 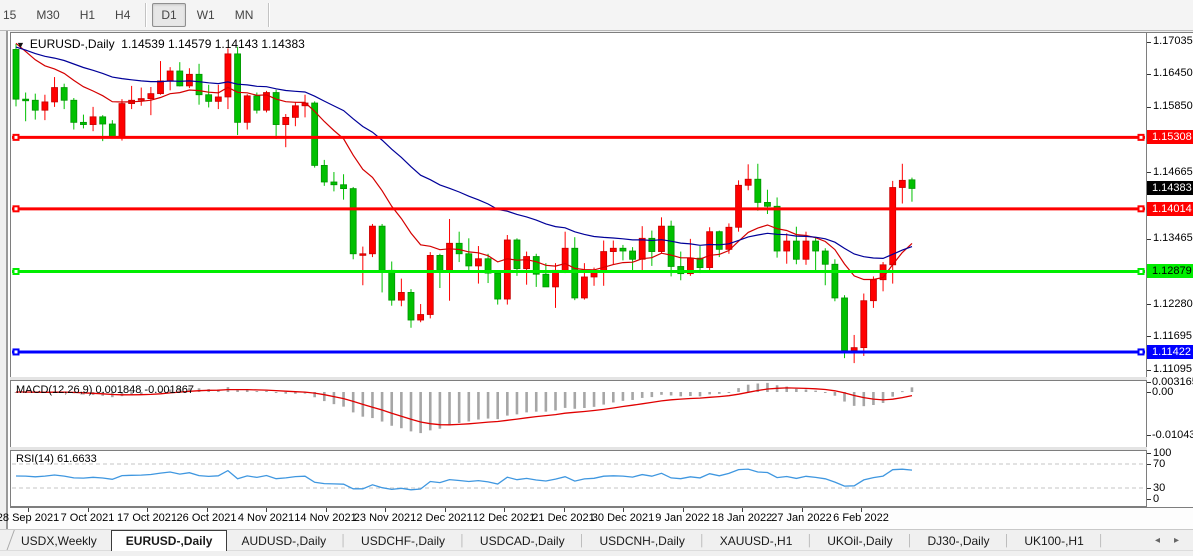 I want to click on price-badge-1.12879: 1.12879, so click(x=1170, y=271).